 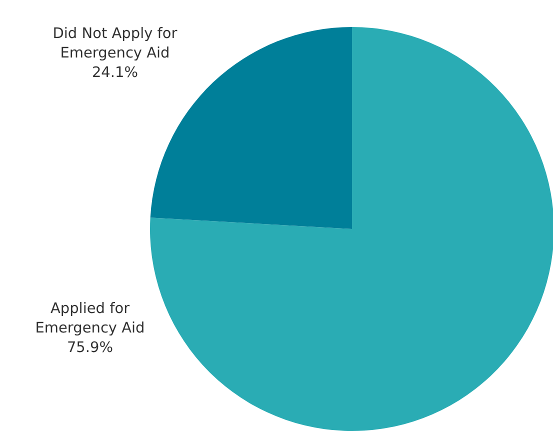 What do you see at coordinates (90, 348) in the screenshot?
I see `data-label: 75.9%` at bounding box center [90, 348].